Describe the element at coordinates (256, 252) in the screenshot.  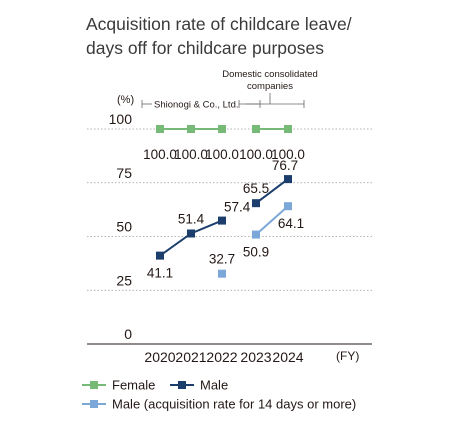
I see `series-2-label-2023: 50.9` at that location.